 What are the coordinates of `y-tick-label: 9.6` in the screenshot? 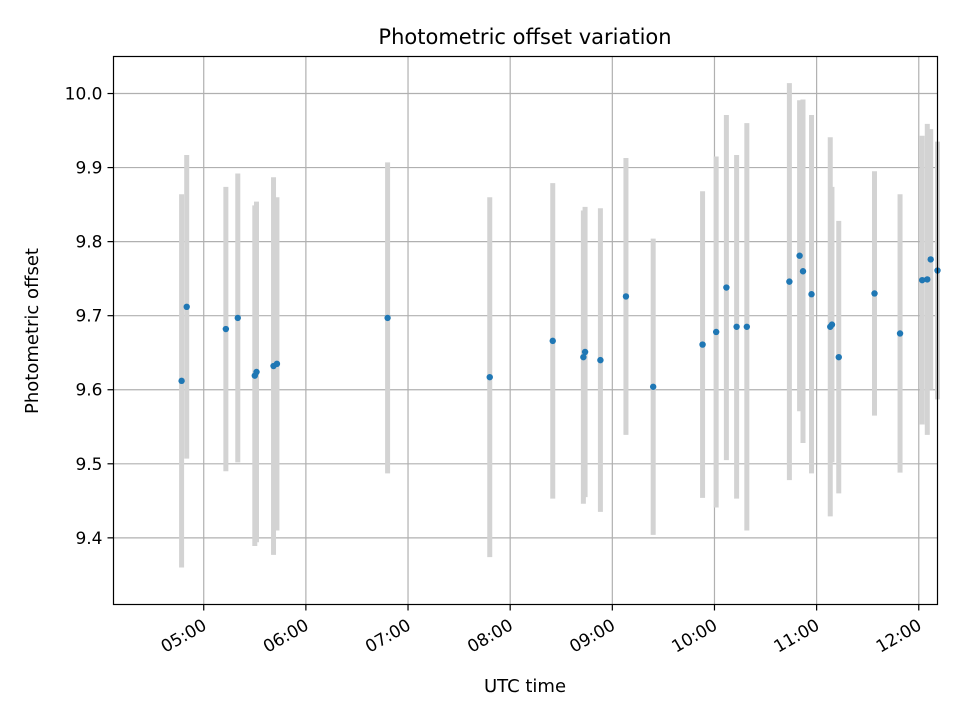 It's located at (88, 391).